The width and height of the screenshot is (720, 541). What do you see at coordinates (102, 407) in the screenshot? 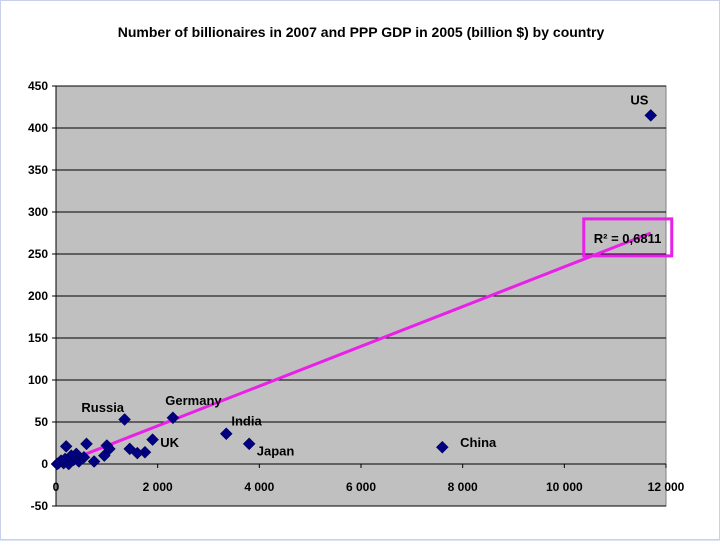
I see `annotation-label: Russia` at bounding box center [102, 407].